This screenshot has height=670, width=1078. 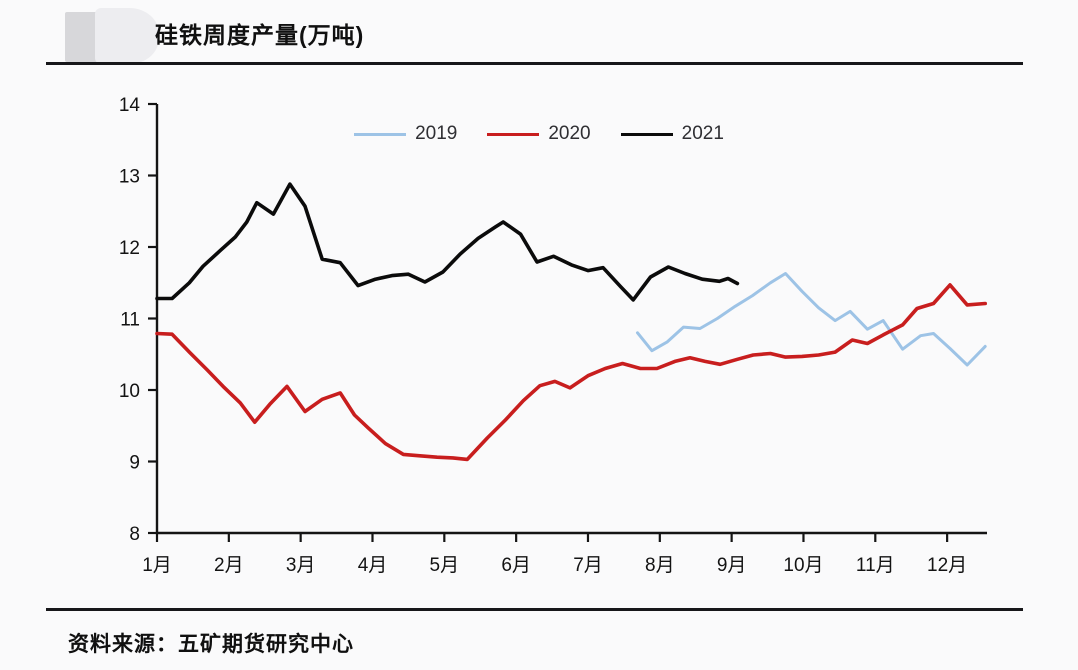 I want to click on x-axis-tick-label: 4月, so click(x=373, y=565).